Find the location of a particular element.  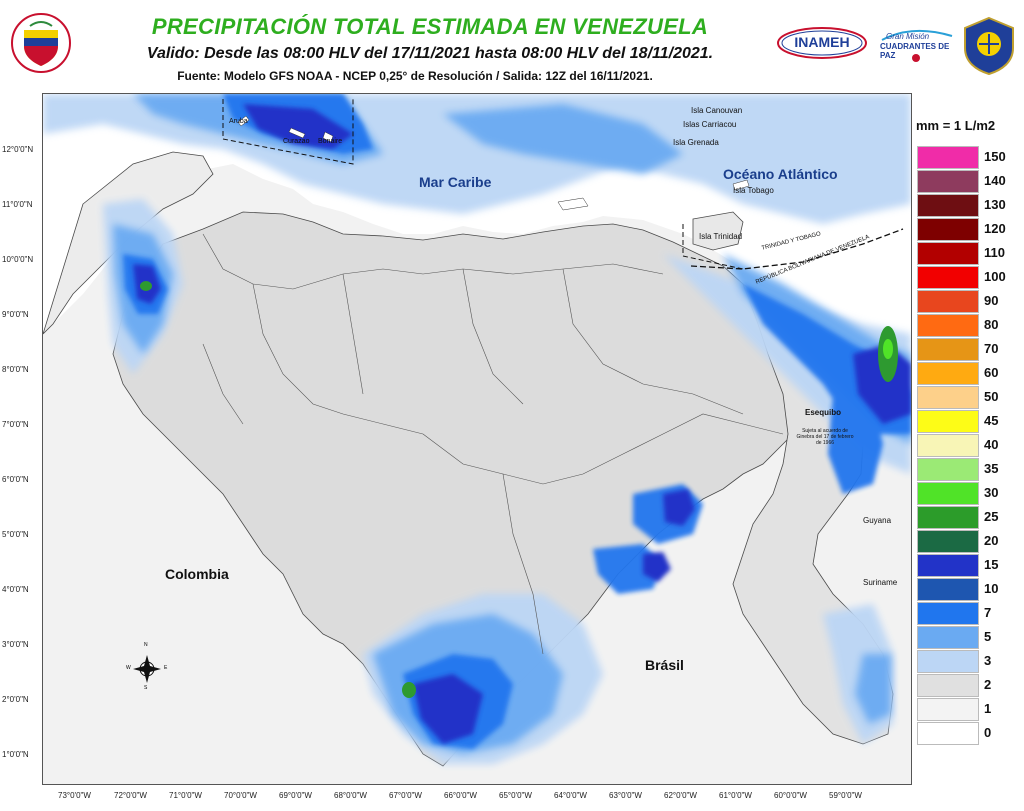

lon-tick: 64°0'0"W is located at coordinates (570, 795).